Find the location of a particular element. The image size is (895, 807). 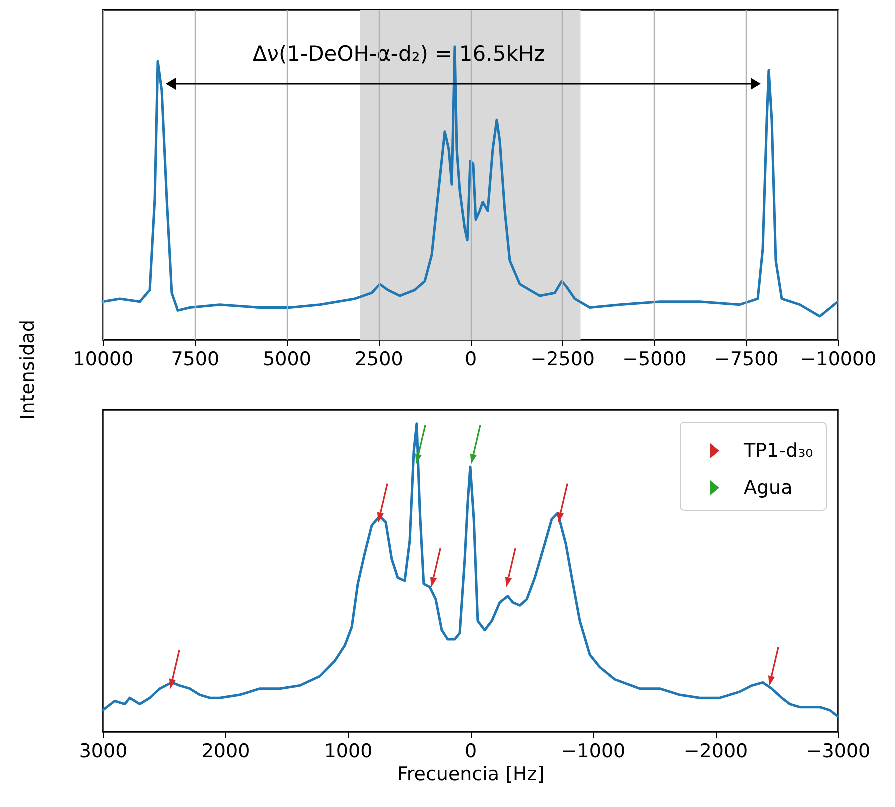

x-tick-label: −1000 is located at coordinates (593, 751).